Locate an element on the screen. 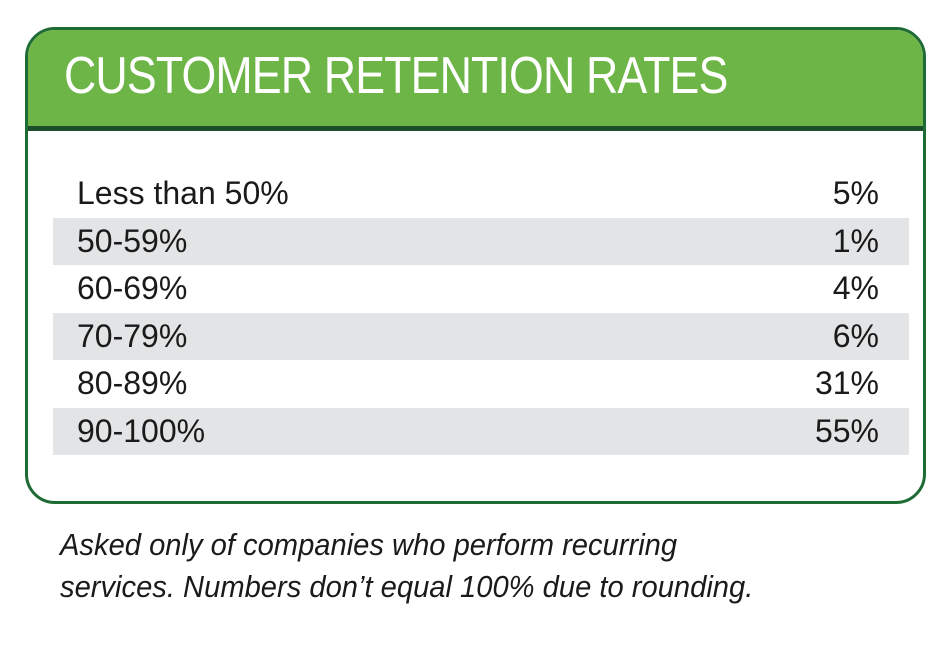  table-row: 50-59% 1% is located at coordinates (481, 241).